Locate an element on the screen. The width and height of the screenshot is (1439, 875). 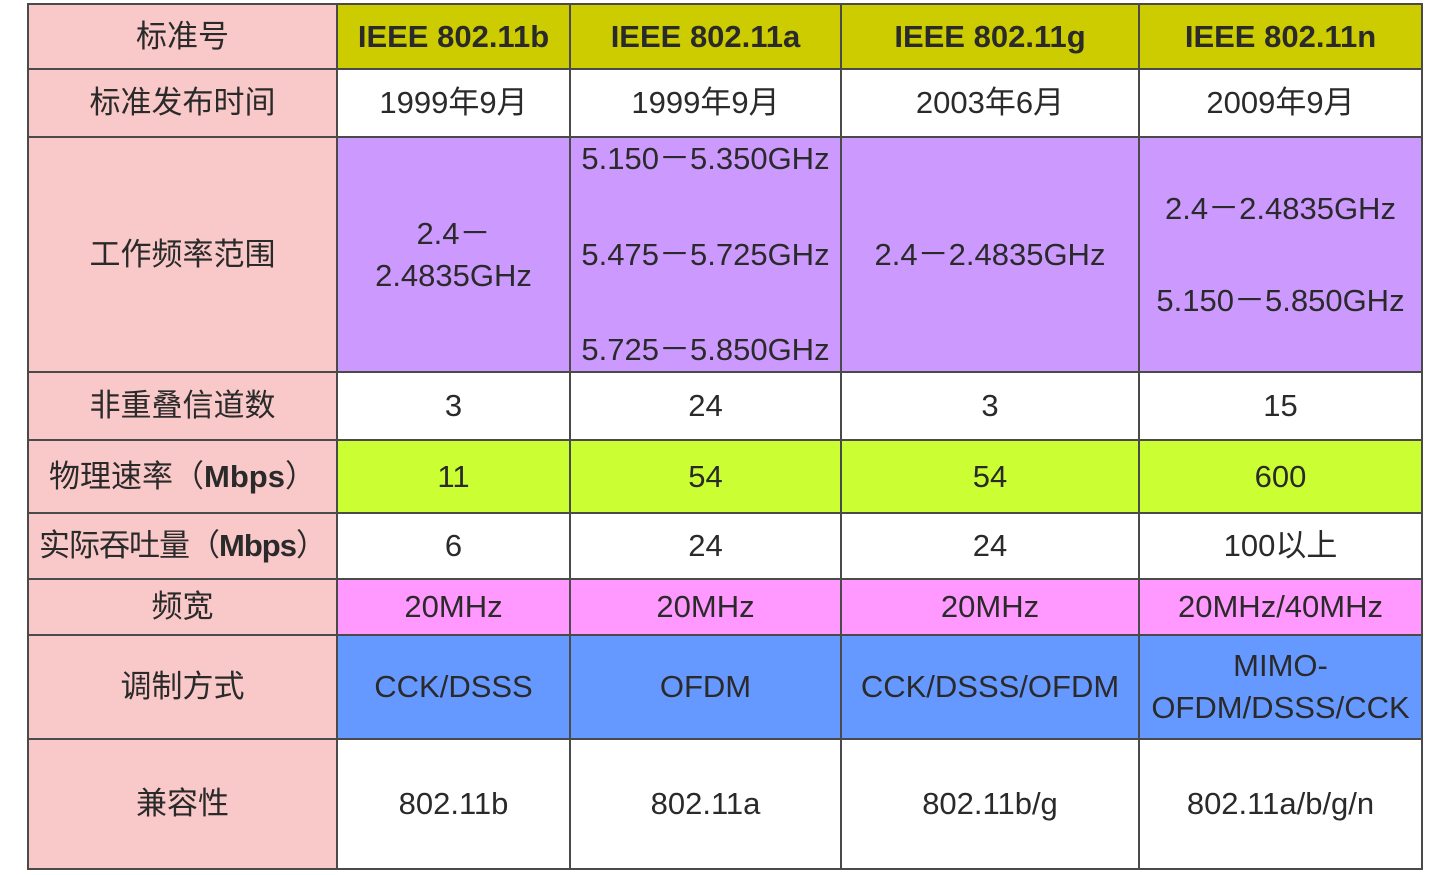
row-label-physical-rate: 物理速率（Mbps） is located at coordinates (182, 476).